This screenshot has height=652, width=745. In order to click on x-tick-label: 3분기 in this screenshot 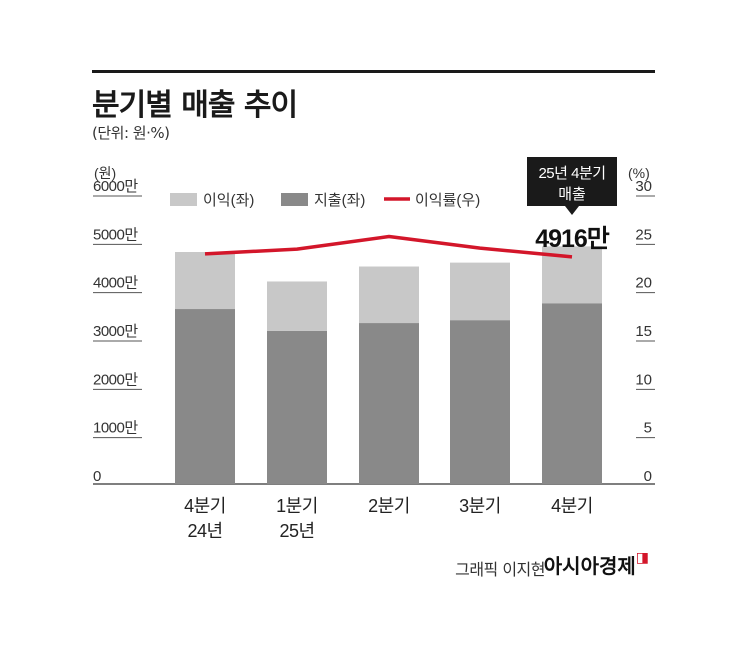, I will do `click(480, 506)`.